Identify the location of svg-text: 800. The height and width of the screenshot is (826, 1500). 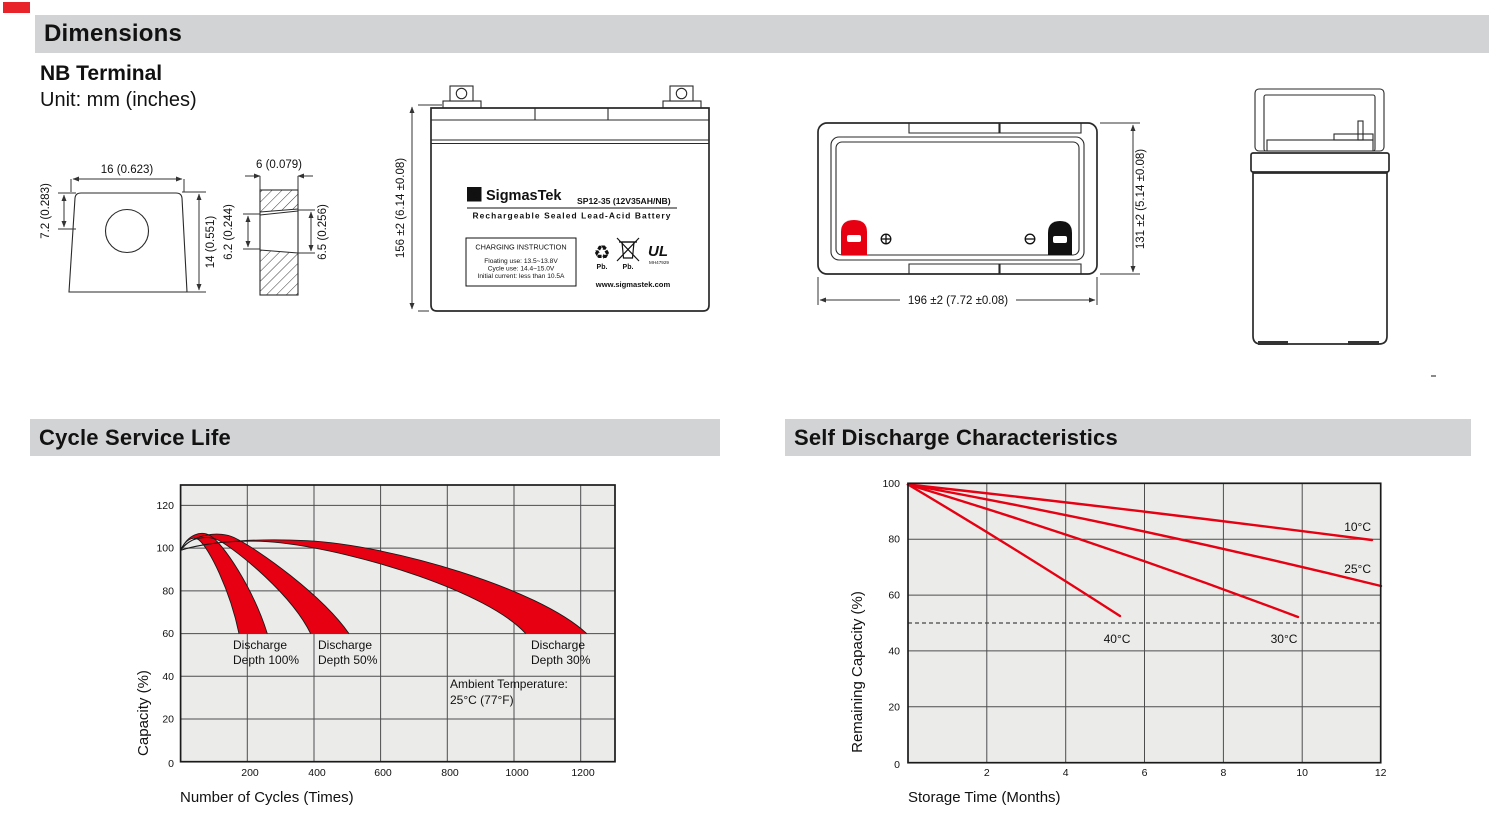
(450, 773).